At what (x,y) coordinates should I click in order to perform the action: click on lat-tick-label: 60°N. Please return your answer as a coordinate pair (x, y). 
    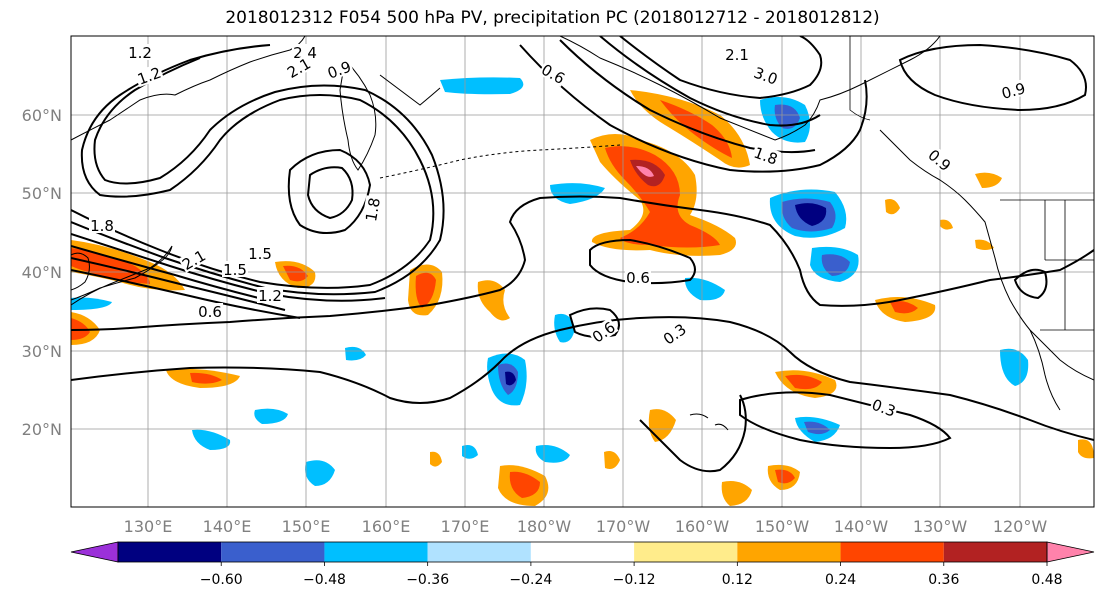
    Looking at the image, I should click on (42, 115).